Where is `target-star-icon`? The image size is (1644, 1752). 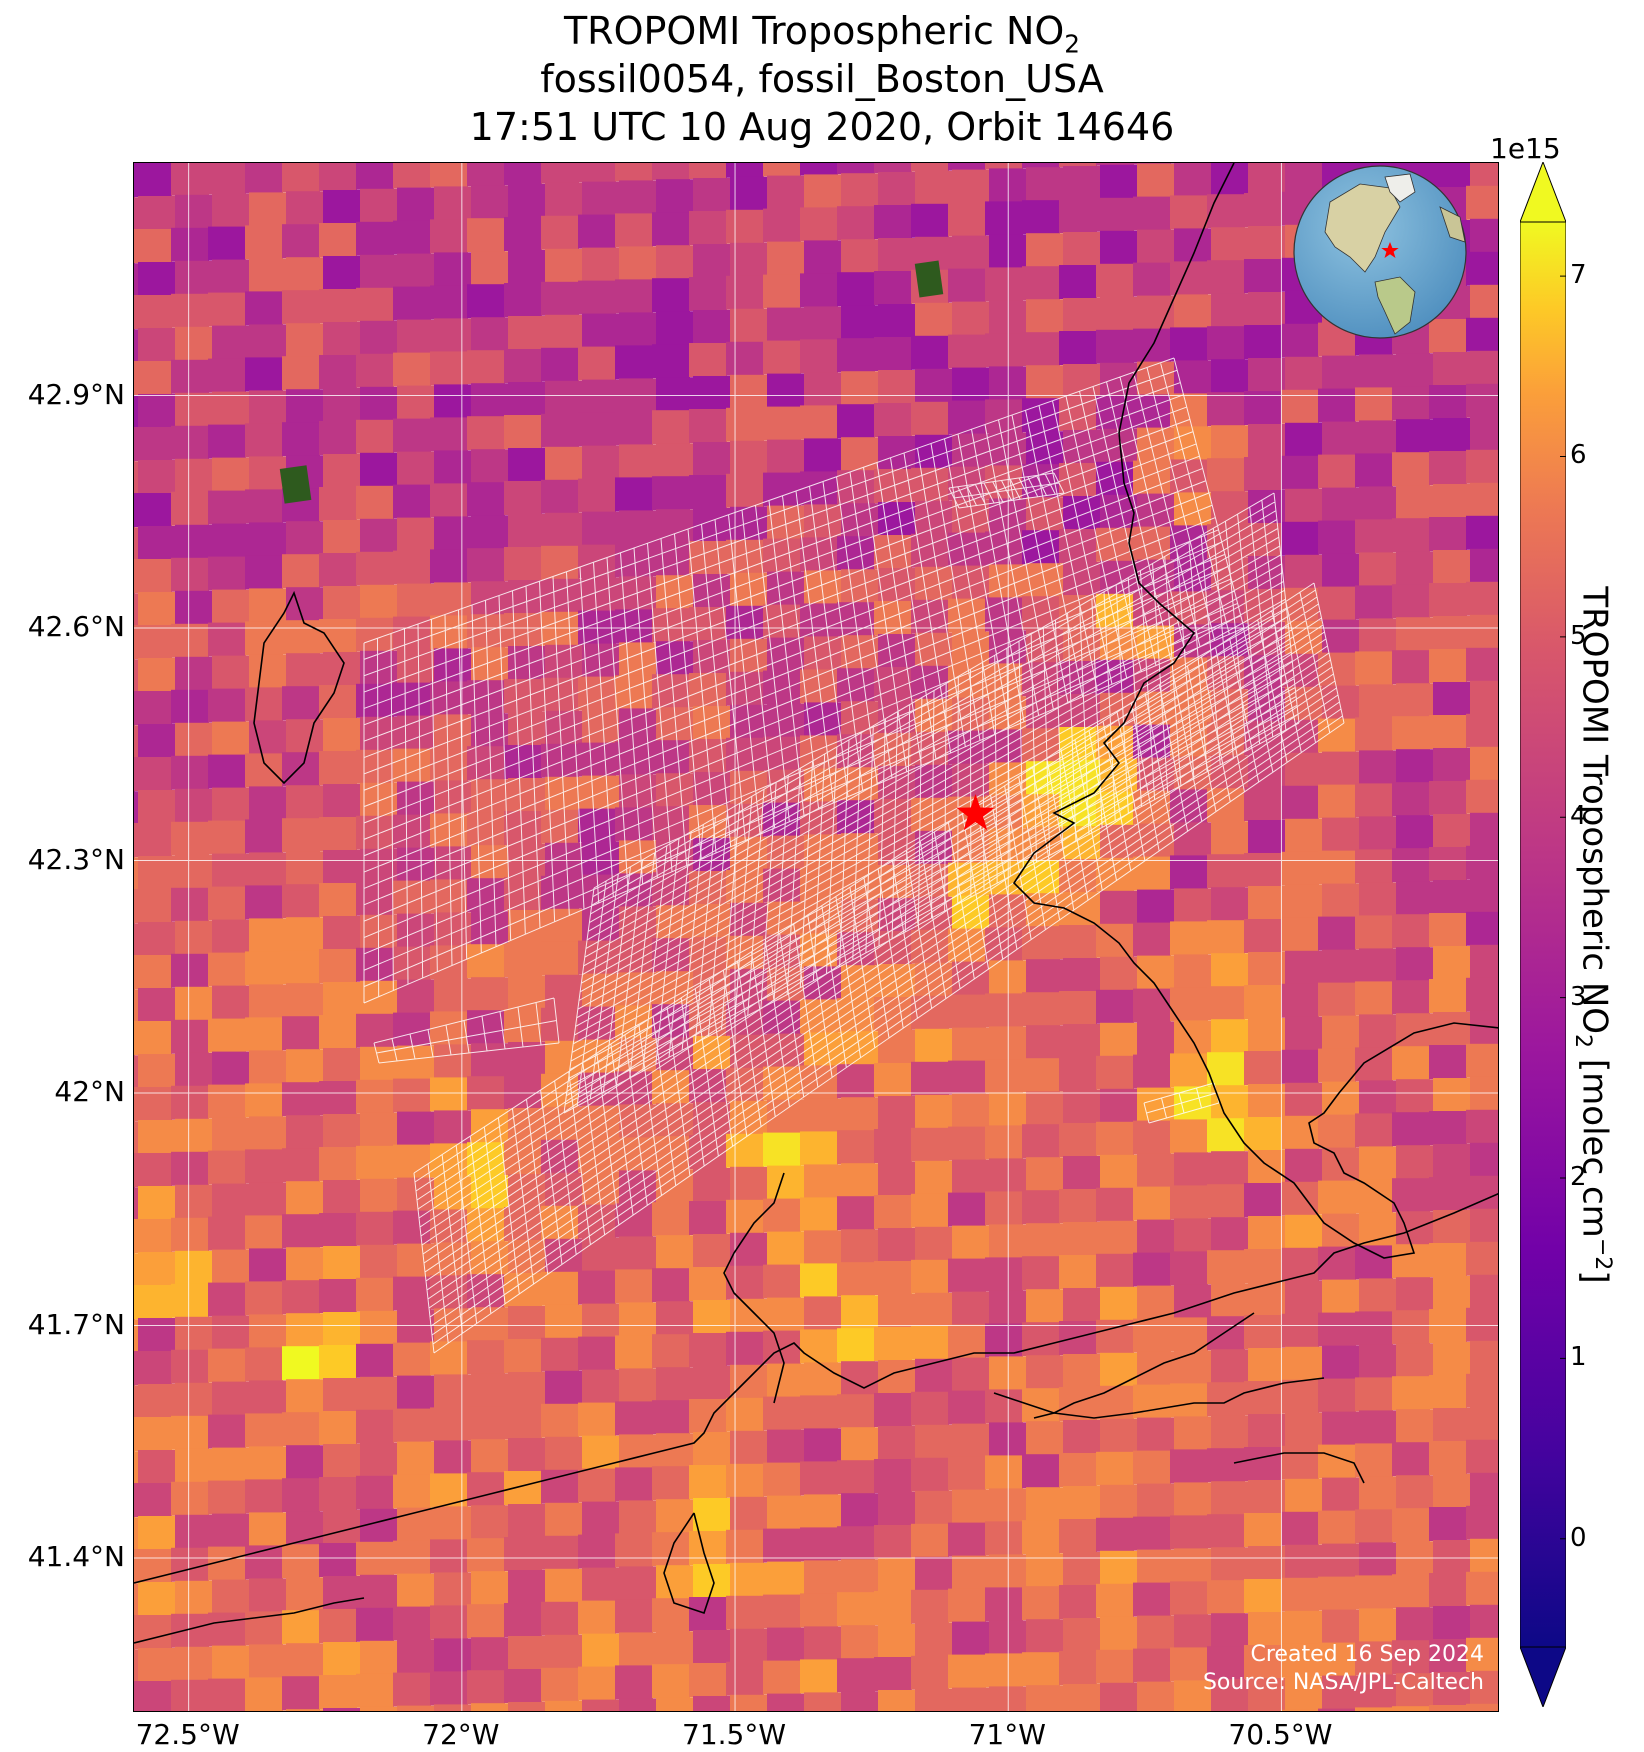
target-star-icon is located at coordinates (975, 812).